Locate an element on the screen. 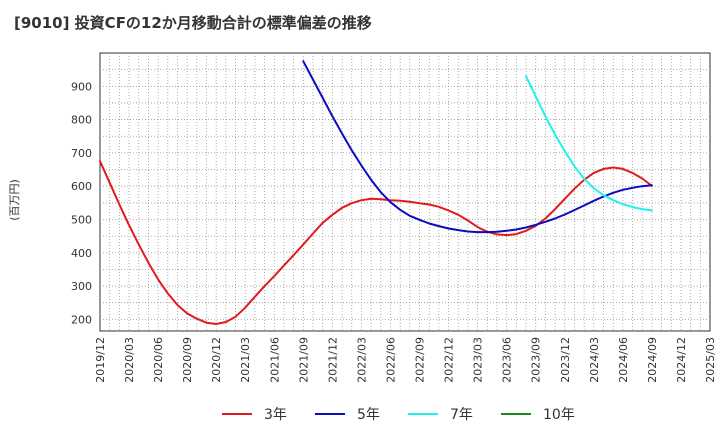 This screenshot has height=440, width=720. x-tick-label: 2022/03 is located at coordinates (361, 360).